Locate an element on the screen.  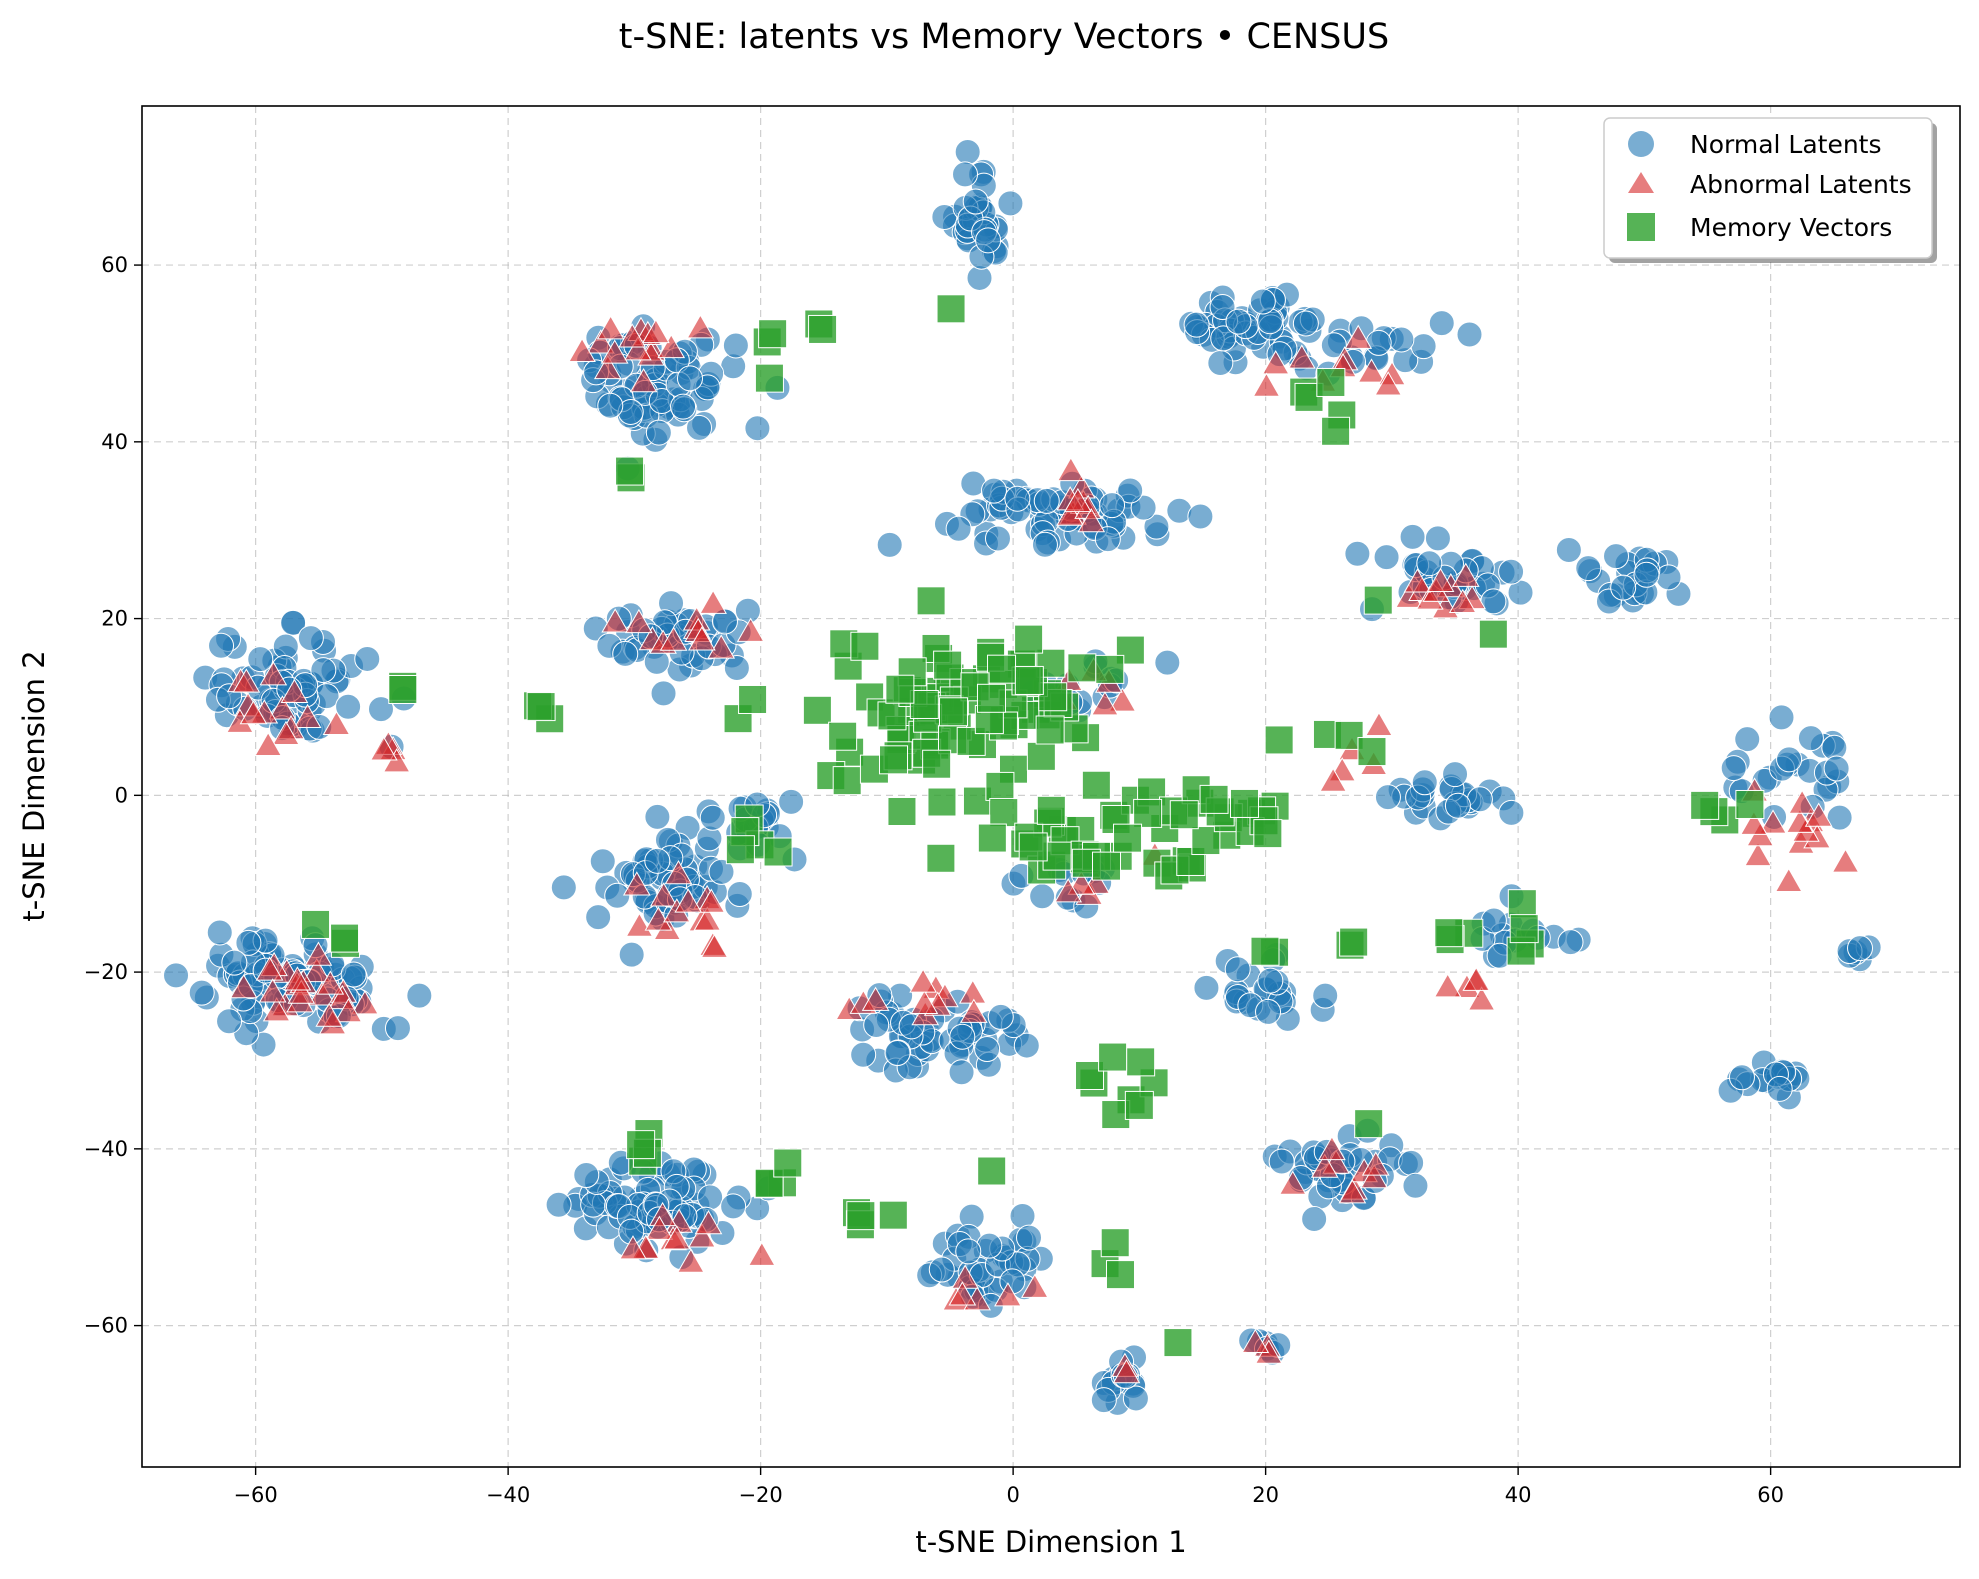
x-tick-label: −40 is located at coordinates (508, 1495).